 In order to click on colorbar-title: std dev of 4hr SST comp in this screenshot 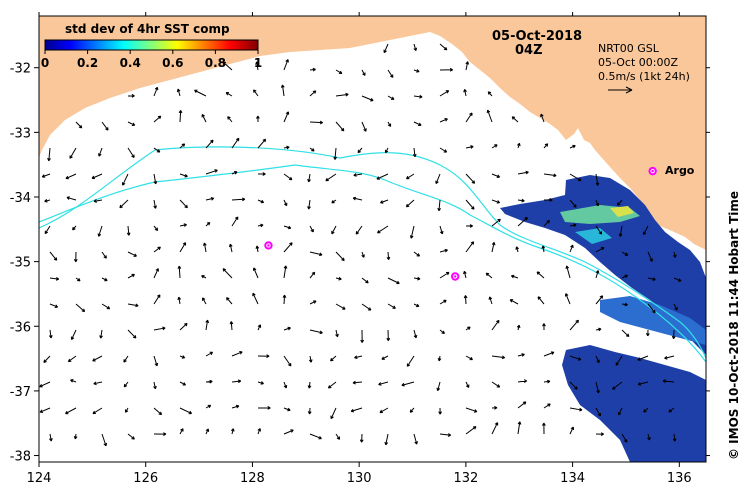, I will do `click(147, 29)`.